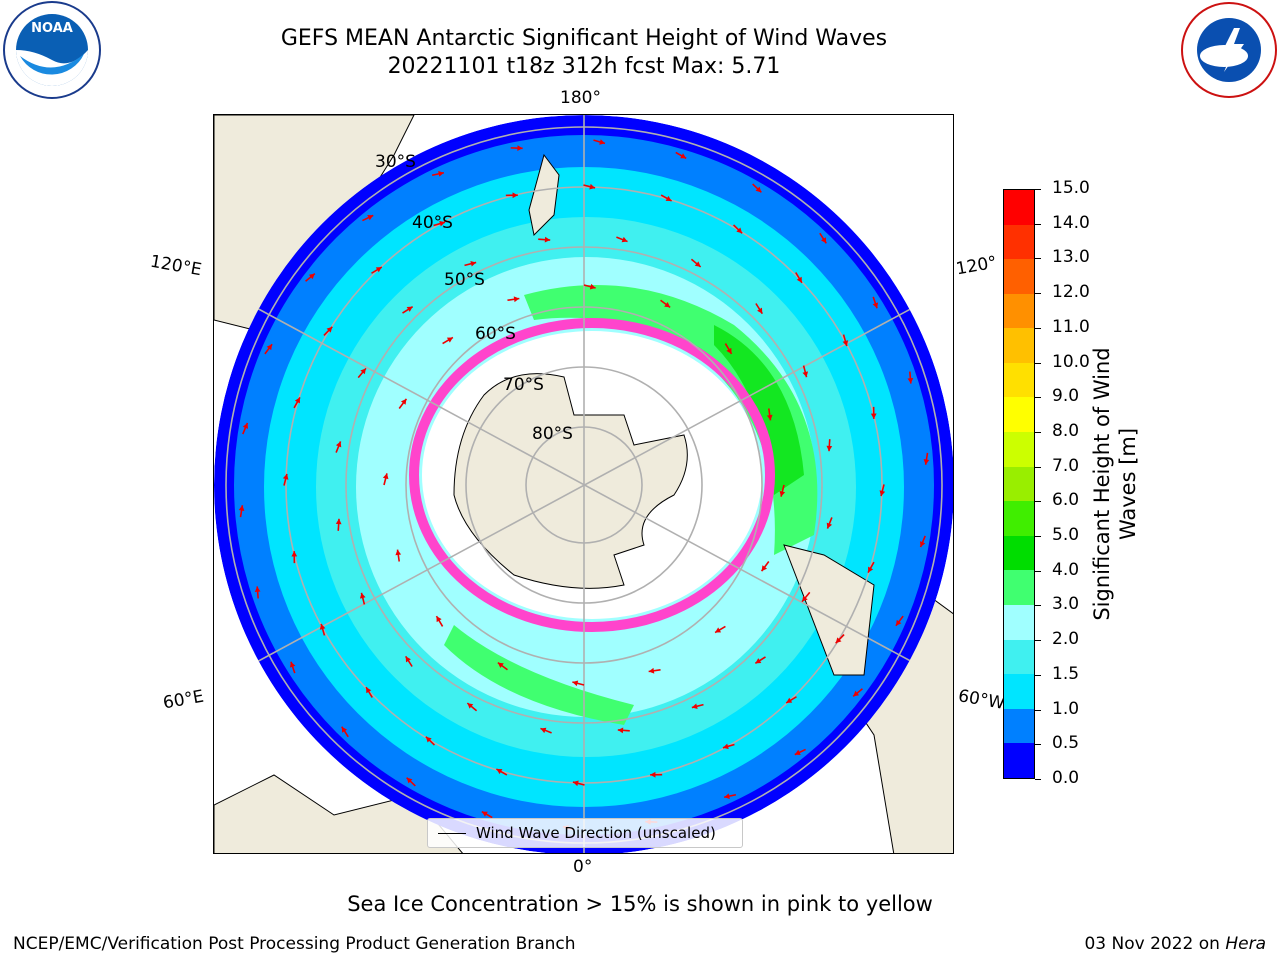 The height and width of the screenshot is (960, 1280). What do you see at coordinates (976, 266) in the screenshot?
I see `lon-label-120w: 120°` at bounding box center [976, 266].